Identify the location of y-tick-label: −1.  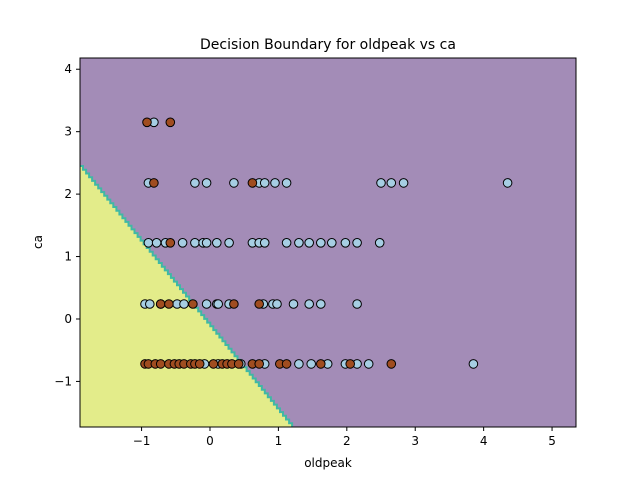
(63, 381).